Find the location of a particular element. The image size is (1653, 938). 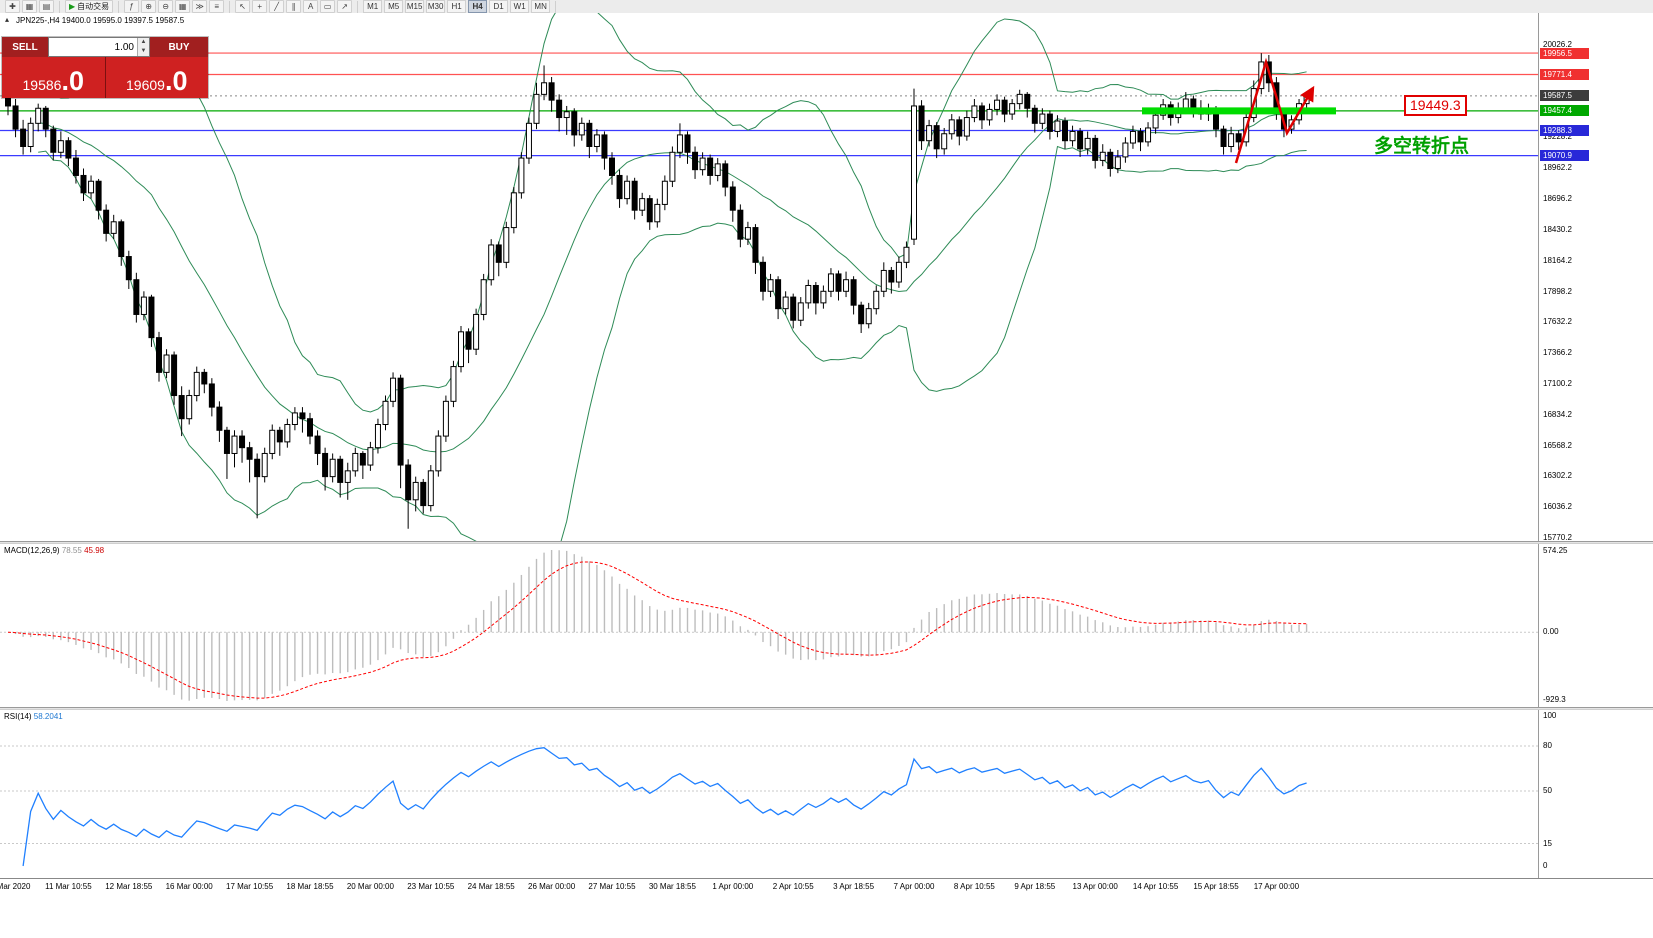

sell-price-main: 19586 is located at coordinates (42, 85).